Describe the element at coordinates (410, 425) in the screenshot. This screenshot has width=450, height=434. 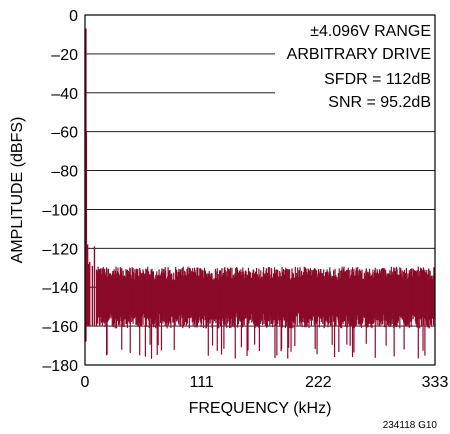
I see `figure-id: 234118 G10` at that location.